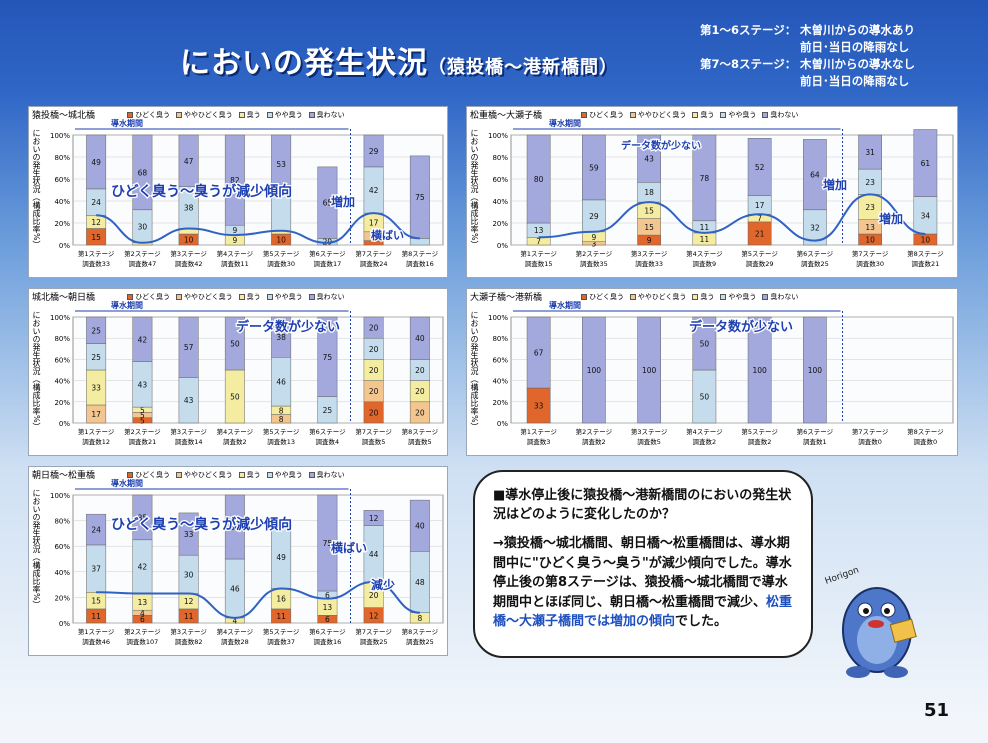 This screenshot has width=988, height=743. I want to click on x-tick-label: 第1ステージ, so click(96, 253).